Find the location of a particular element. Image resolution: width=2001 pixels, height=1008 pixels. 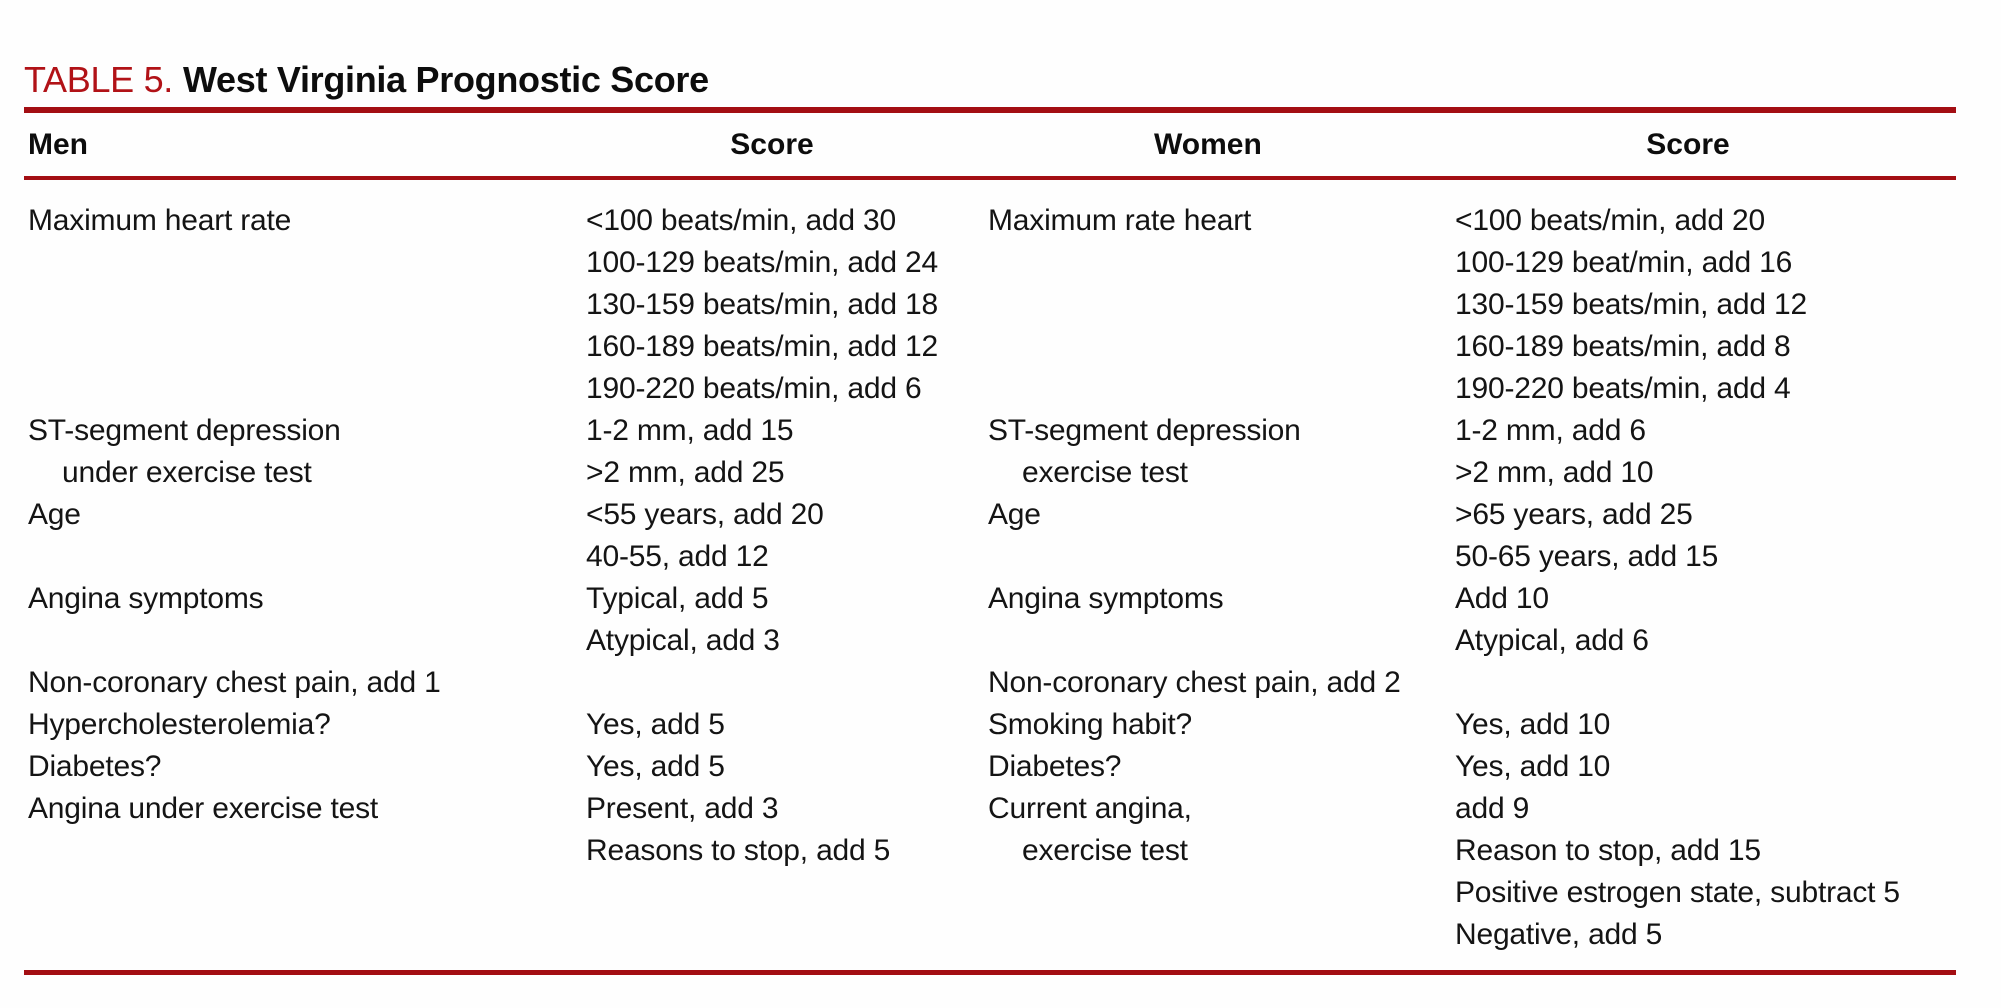

row-label: Maximum rate heart is located at coordinates (1120, 220).